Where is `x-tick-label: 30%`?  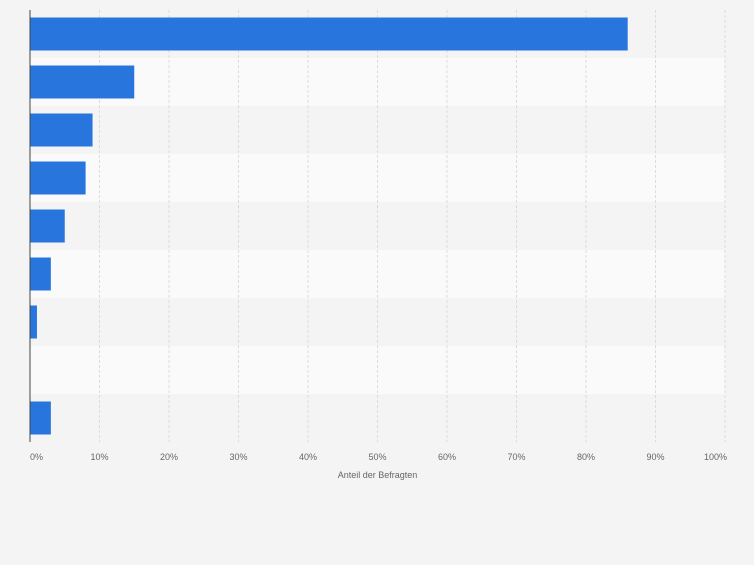 x-tick-label: 30% is located at coordinates (238, 457).